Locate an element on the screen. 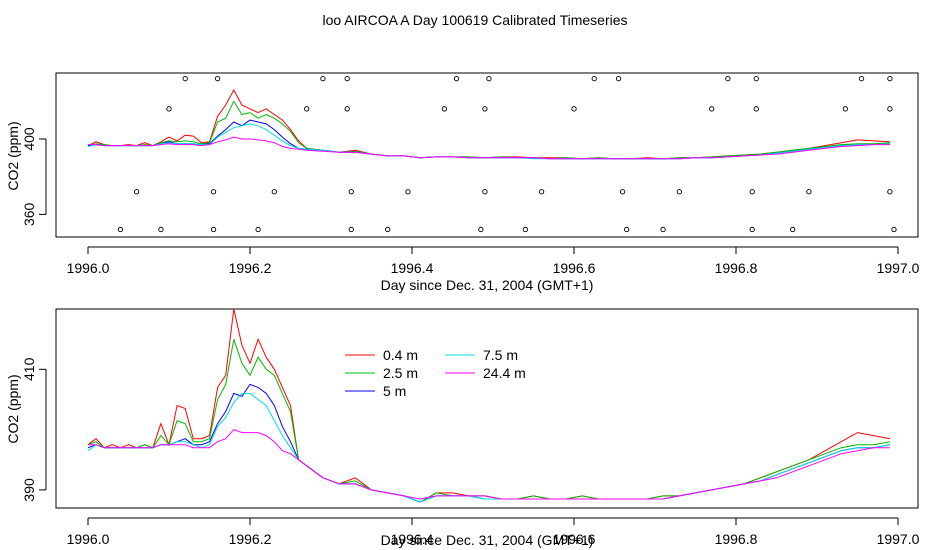 The width and height of the screenshot is (950, 550). top-x-tick-label: 1996.2 is located at coordinates (250, 268).